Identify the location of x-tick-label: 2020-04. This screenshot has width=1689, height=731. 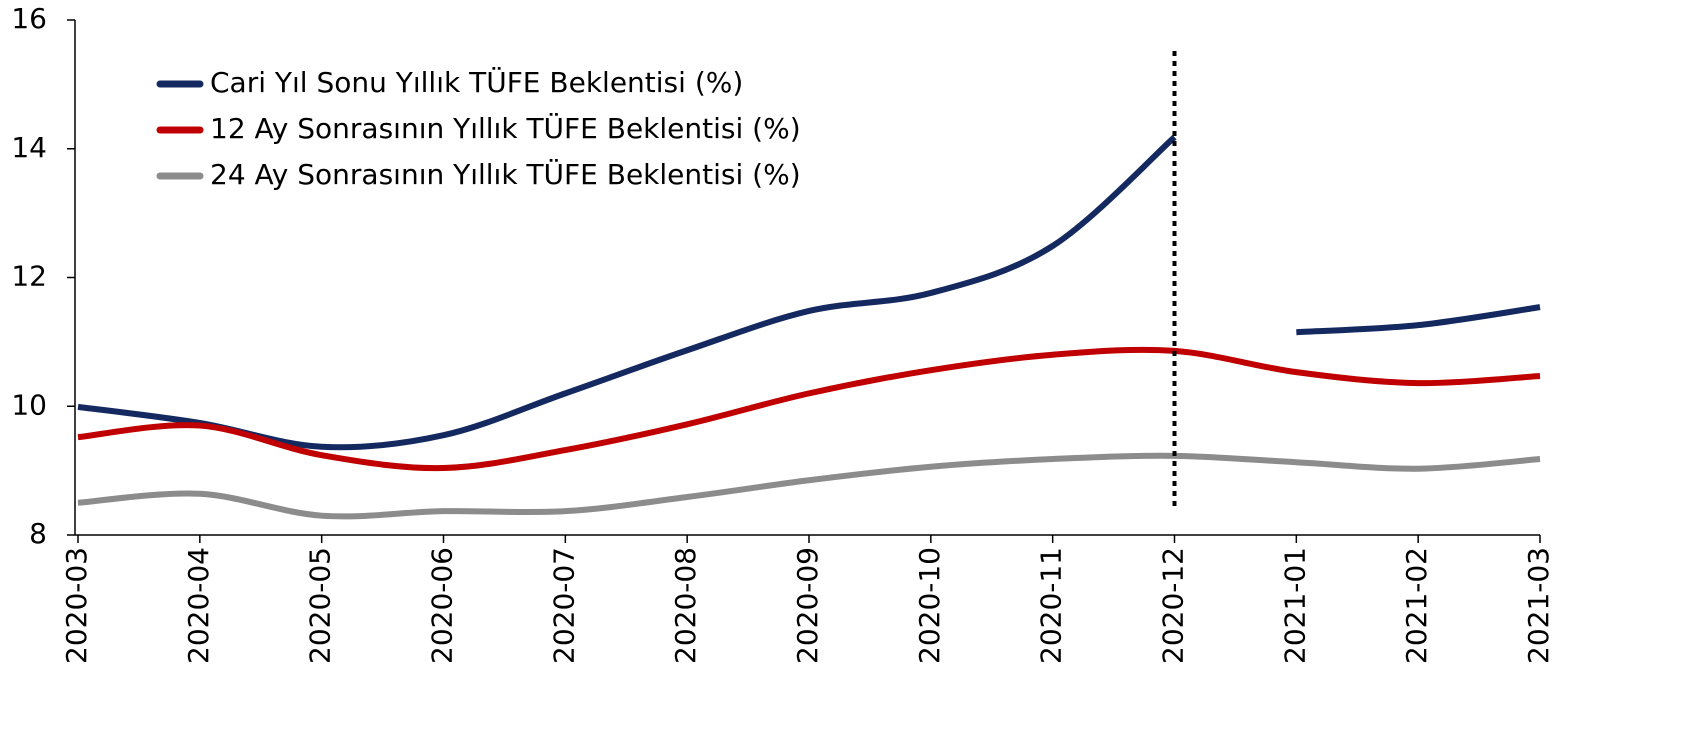
(198, 605).